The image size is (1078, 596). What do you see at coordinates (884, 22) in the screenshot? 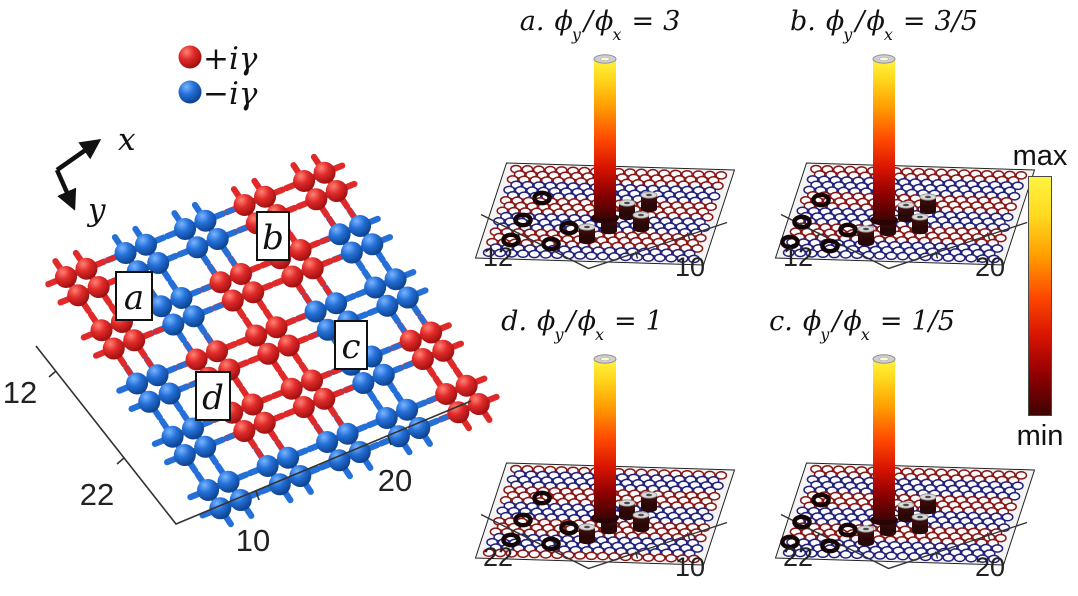
I see `panel-b-title: b. ϕy/ϕx = 3/5` at bounding box center [884, 22].